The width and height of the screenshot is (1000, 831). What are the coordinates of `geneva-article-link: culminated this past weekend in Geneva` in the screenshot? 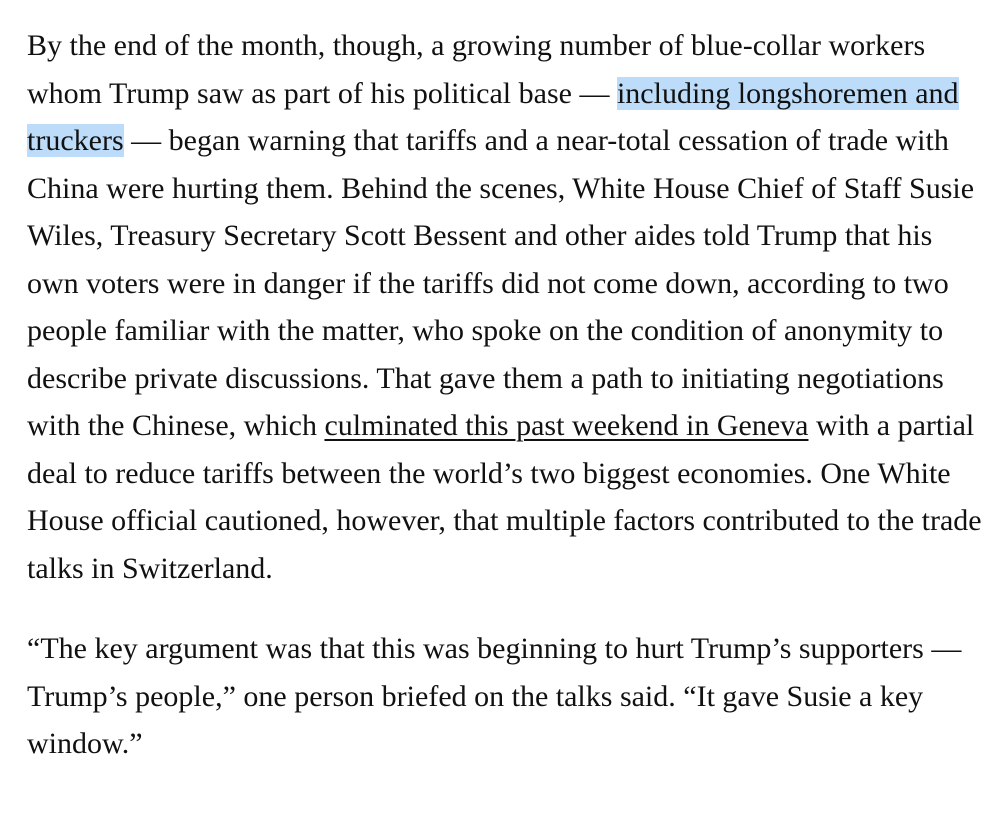 It's located at (566, 425).